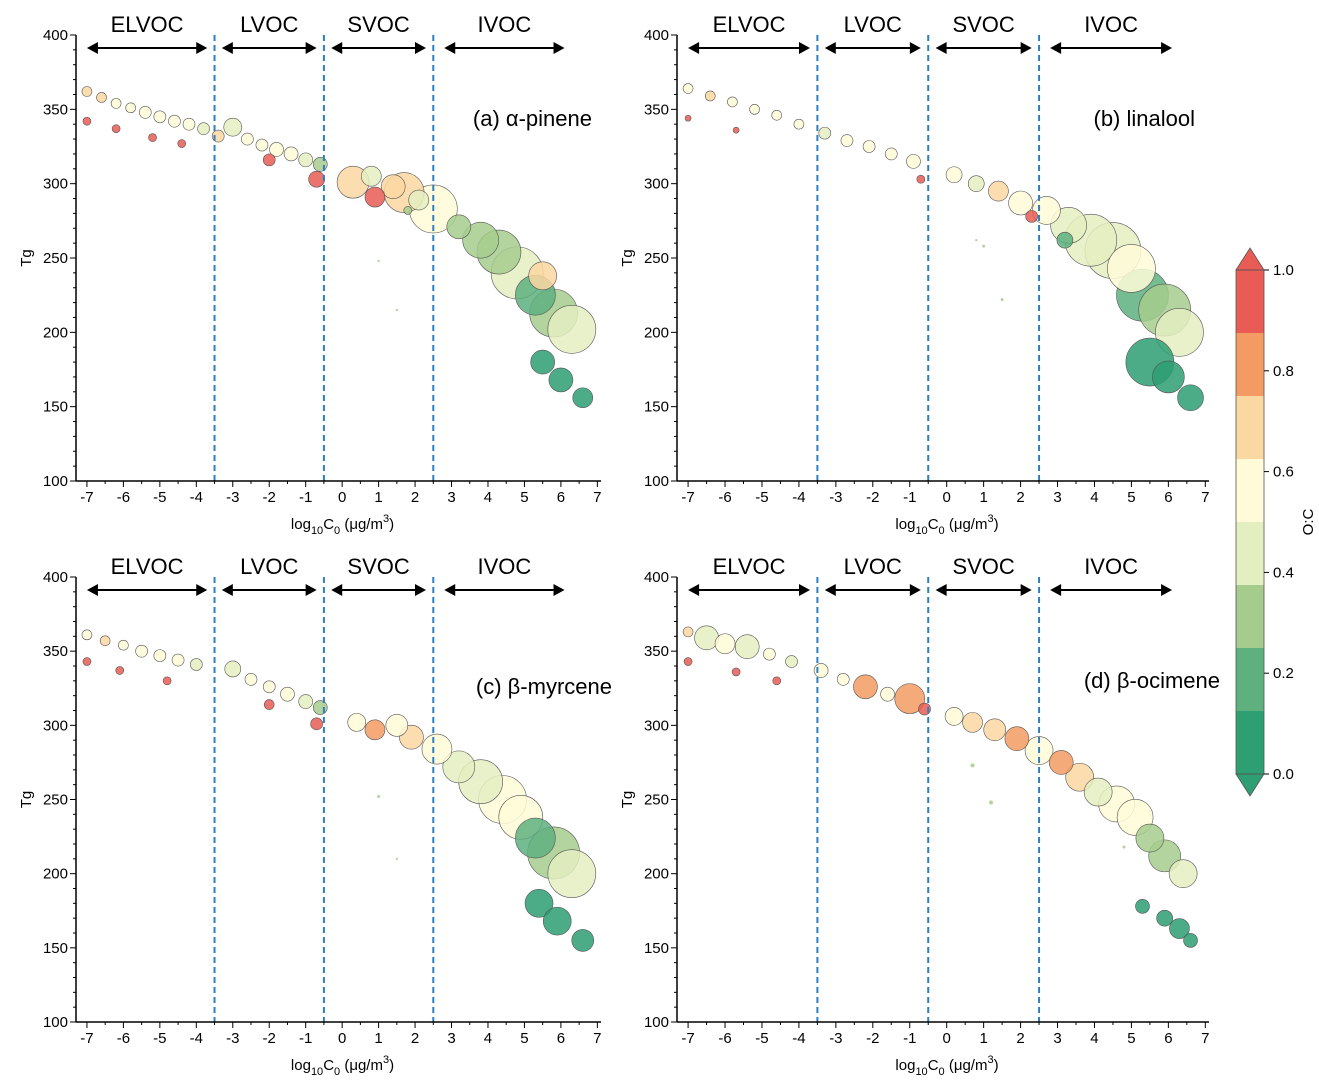  What do you see at coordinates (873, 566) in the screenshot?
I see `region-label: LVOC` at bounding box center [873, 566].